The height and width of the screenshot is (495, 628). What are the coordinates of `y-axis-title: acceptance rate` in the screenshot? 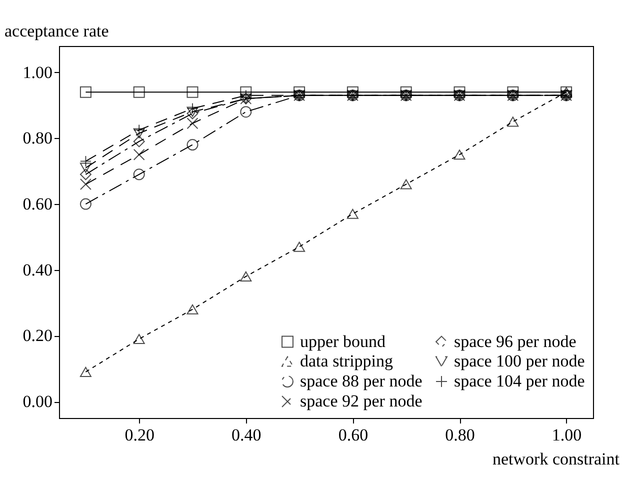 It's located at (56, 31).